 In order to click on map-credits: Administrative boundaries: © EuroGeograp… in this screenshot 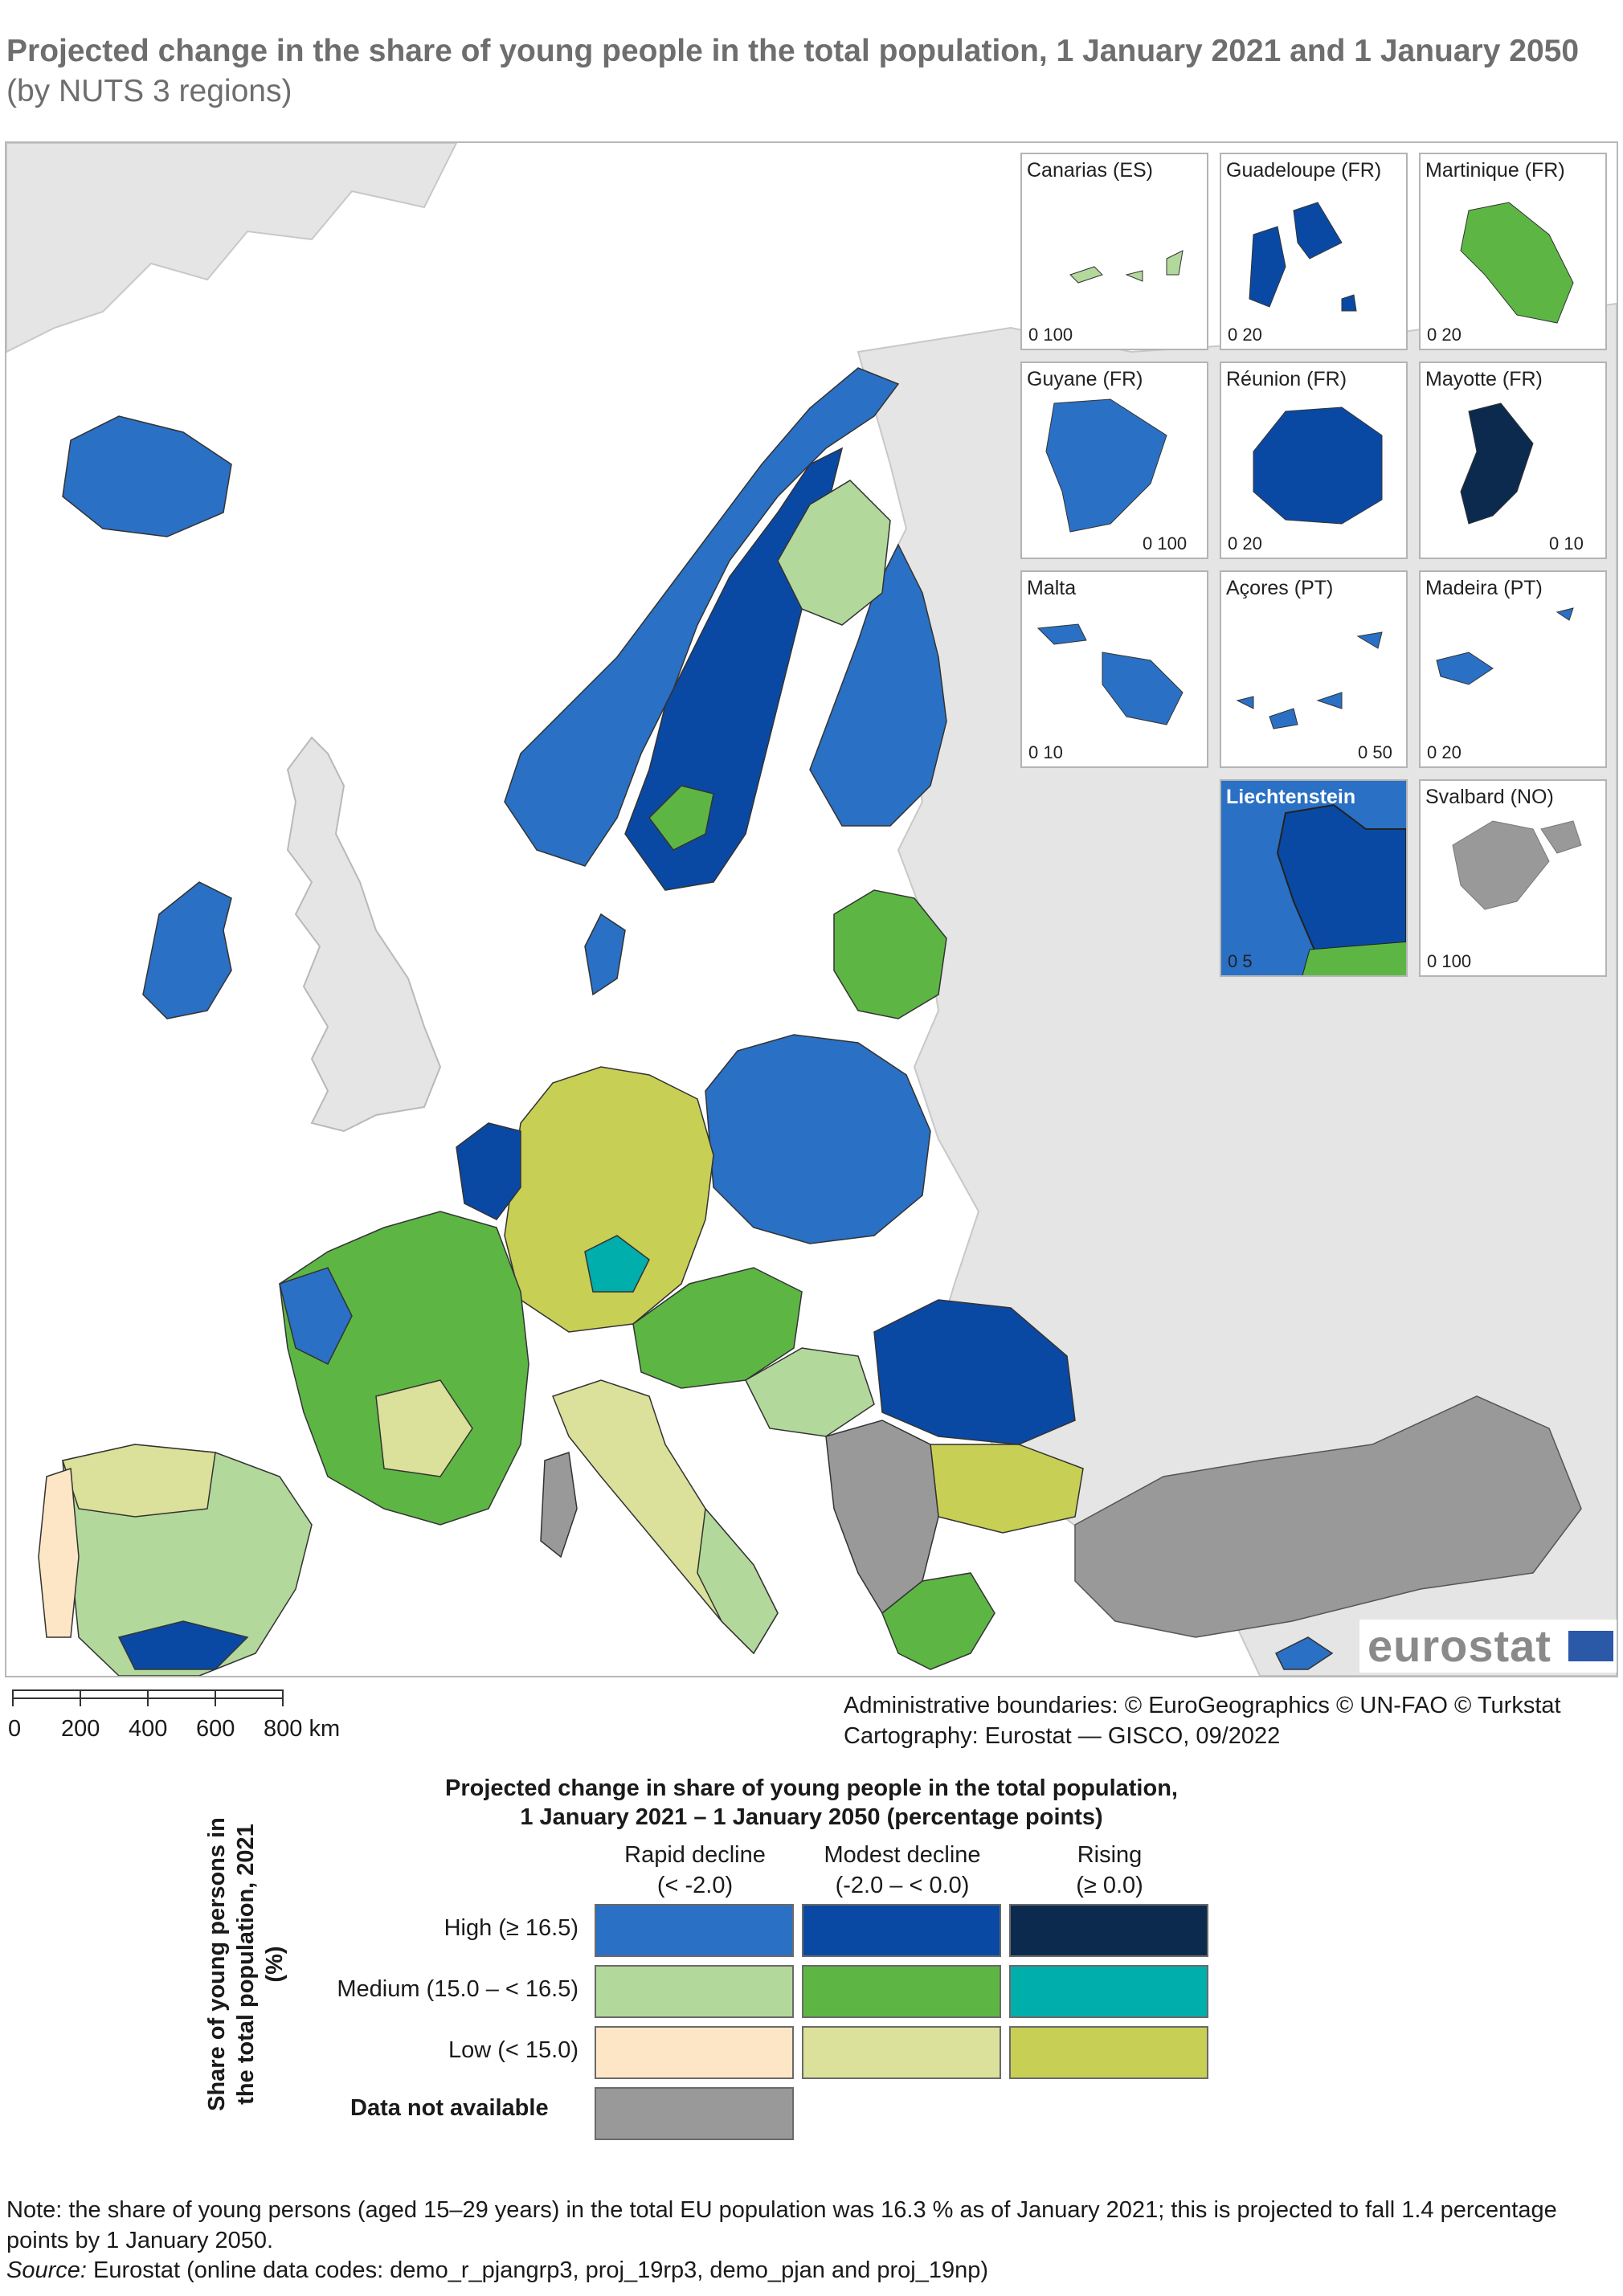, I will do `click(1202, 1720)`.